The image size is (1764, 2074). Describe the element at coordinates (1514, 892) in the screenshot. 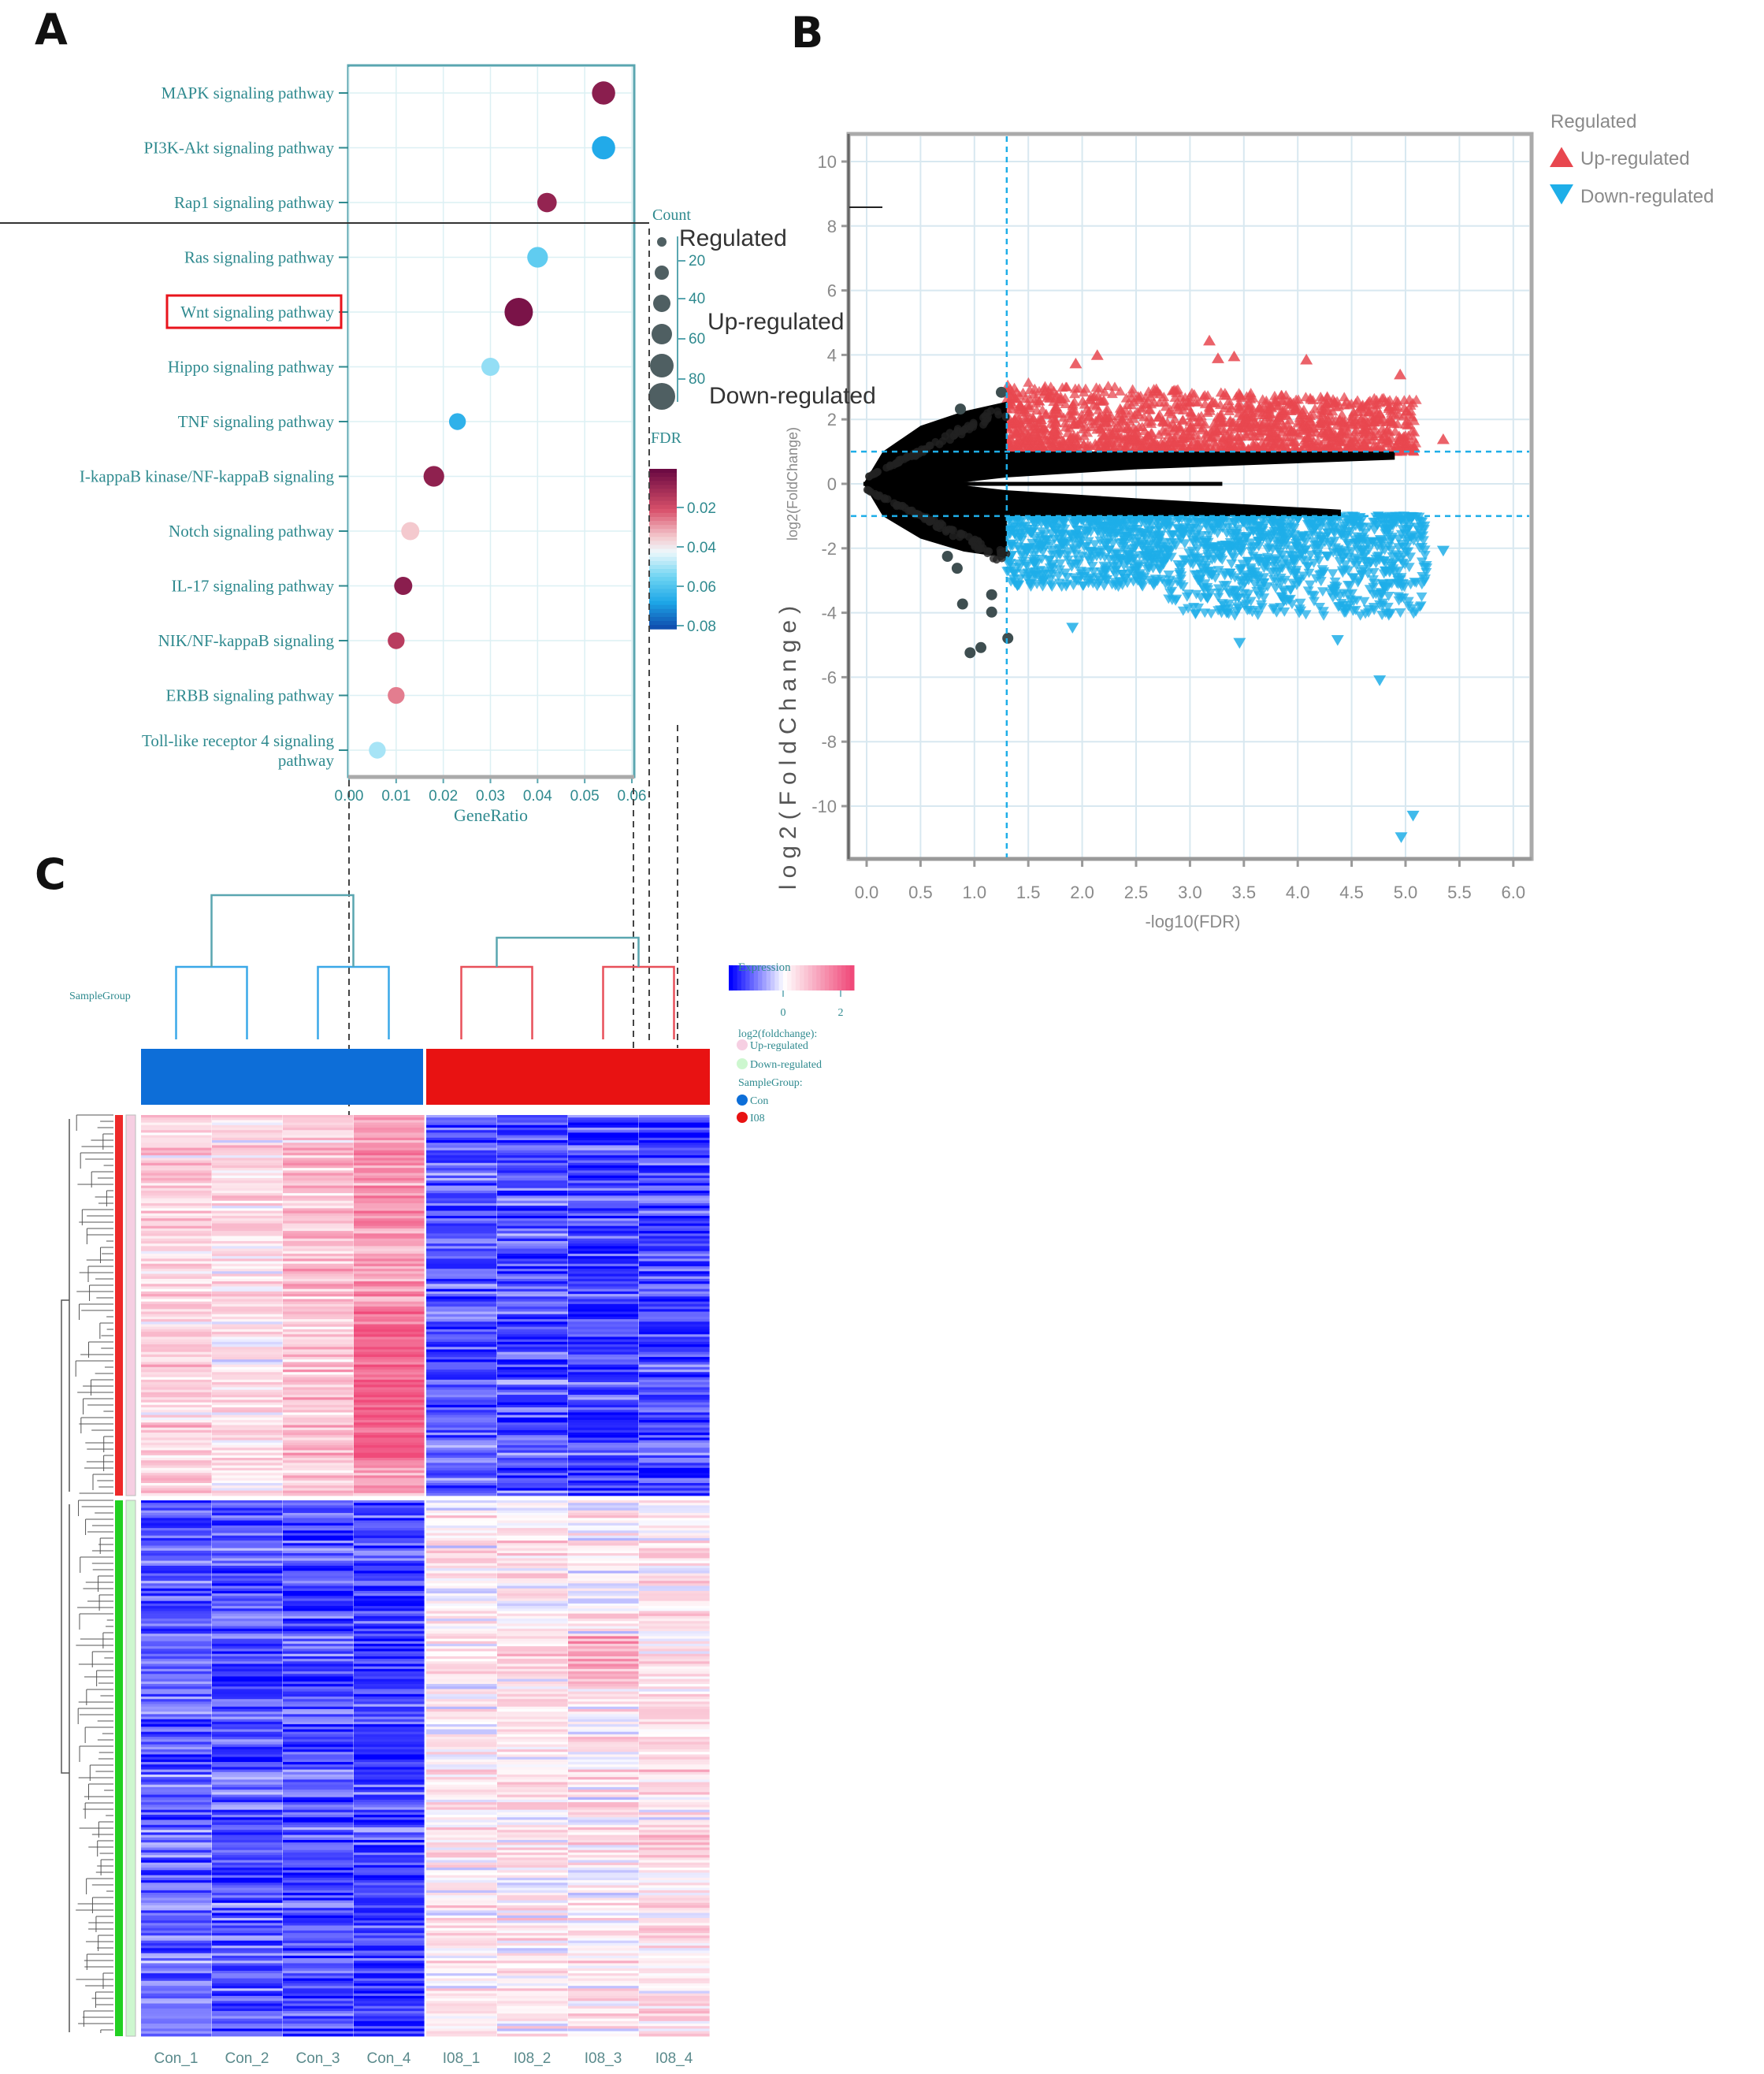

I see `b-x-tick-label: 6.0` at that location.